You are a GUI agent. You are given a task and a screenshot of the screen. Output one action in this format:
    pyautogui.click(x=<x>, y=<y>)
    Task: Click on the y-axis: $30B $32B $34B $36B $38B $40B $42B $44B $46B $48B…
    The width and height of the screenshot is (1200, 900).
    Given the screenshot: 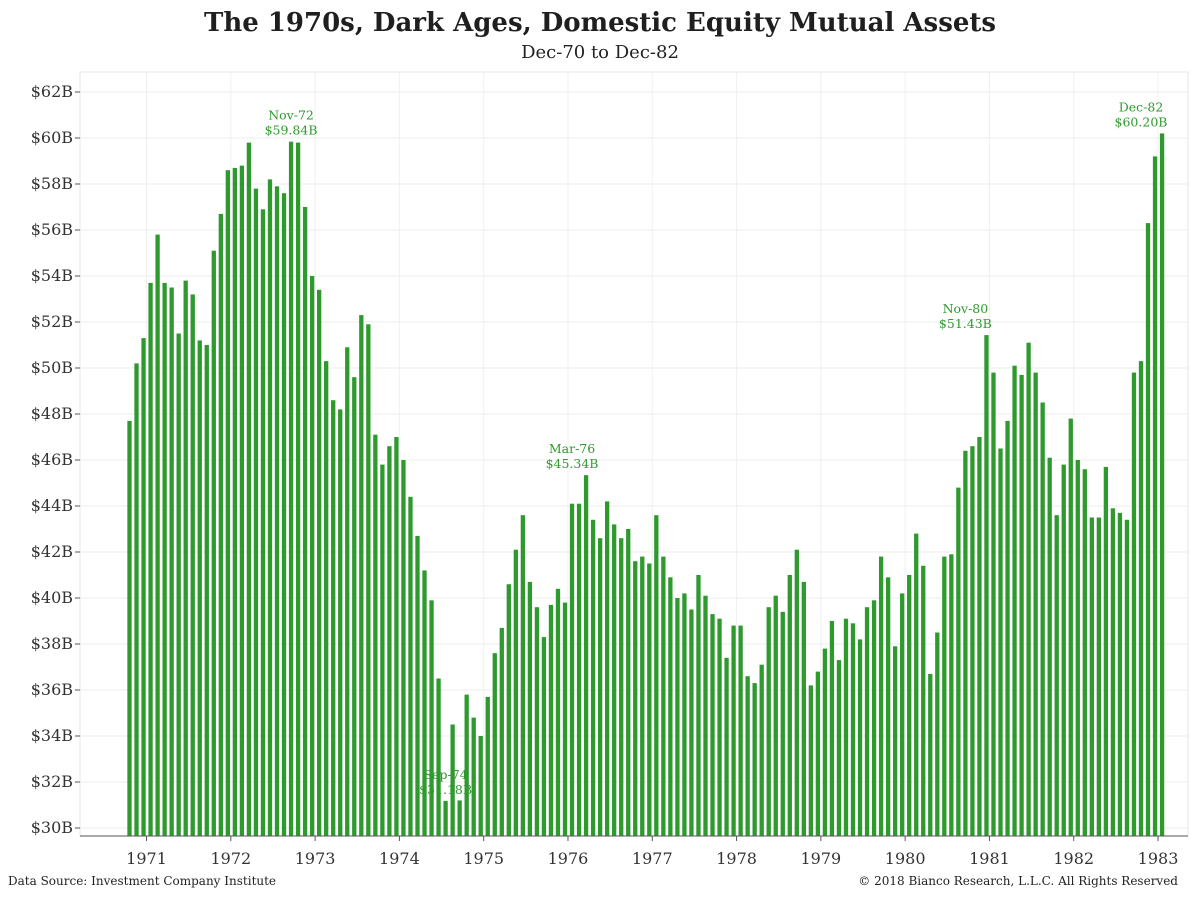 What is the action you would take?
    pyautogui.click(x=55, y=459)
    